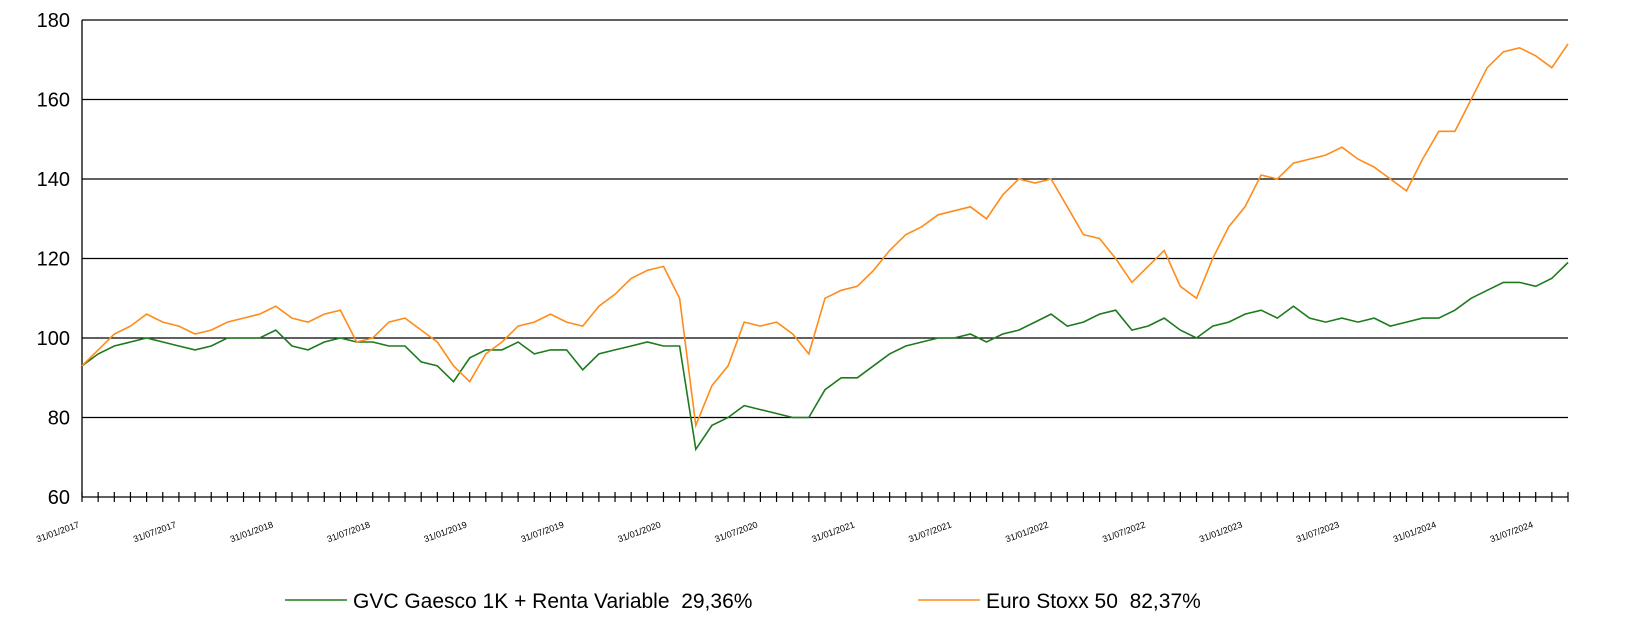 This screenshot has height=638, width=1630. Describe the element at coordinates (1512, 531) in the screenshot. I see `x-tick-label: 31/07/2024` at that location.